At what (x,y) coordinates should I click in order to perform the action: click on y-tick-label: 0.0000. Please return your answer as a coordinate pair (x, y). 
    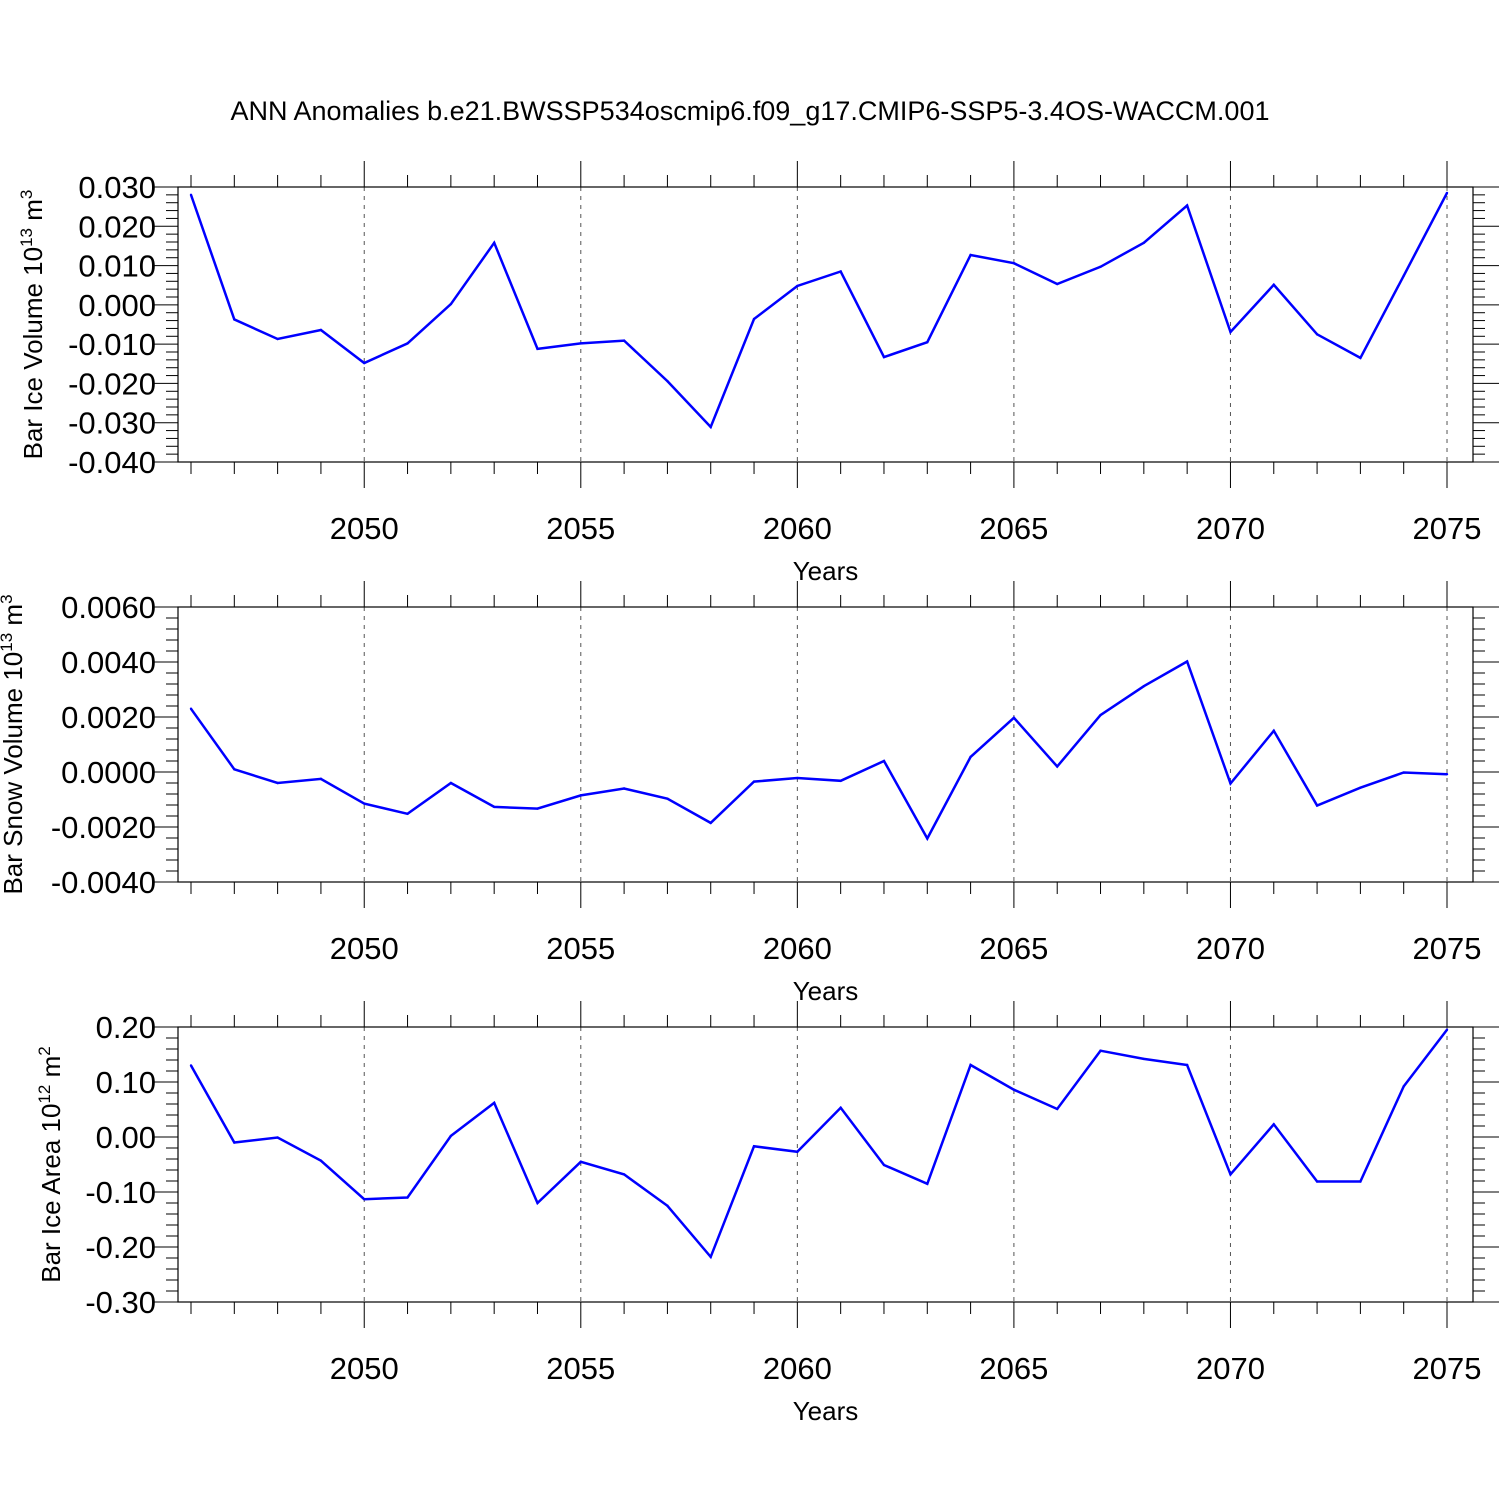
    Looking at the image, I should click on (108, 772).